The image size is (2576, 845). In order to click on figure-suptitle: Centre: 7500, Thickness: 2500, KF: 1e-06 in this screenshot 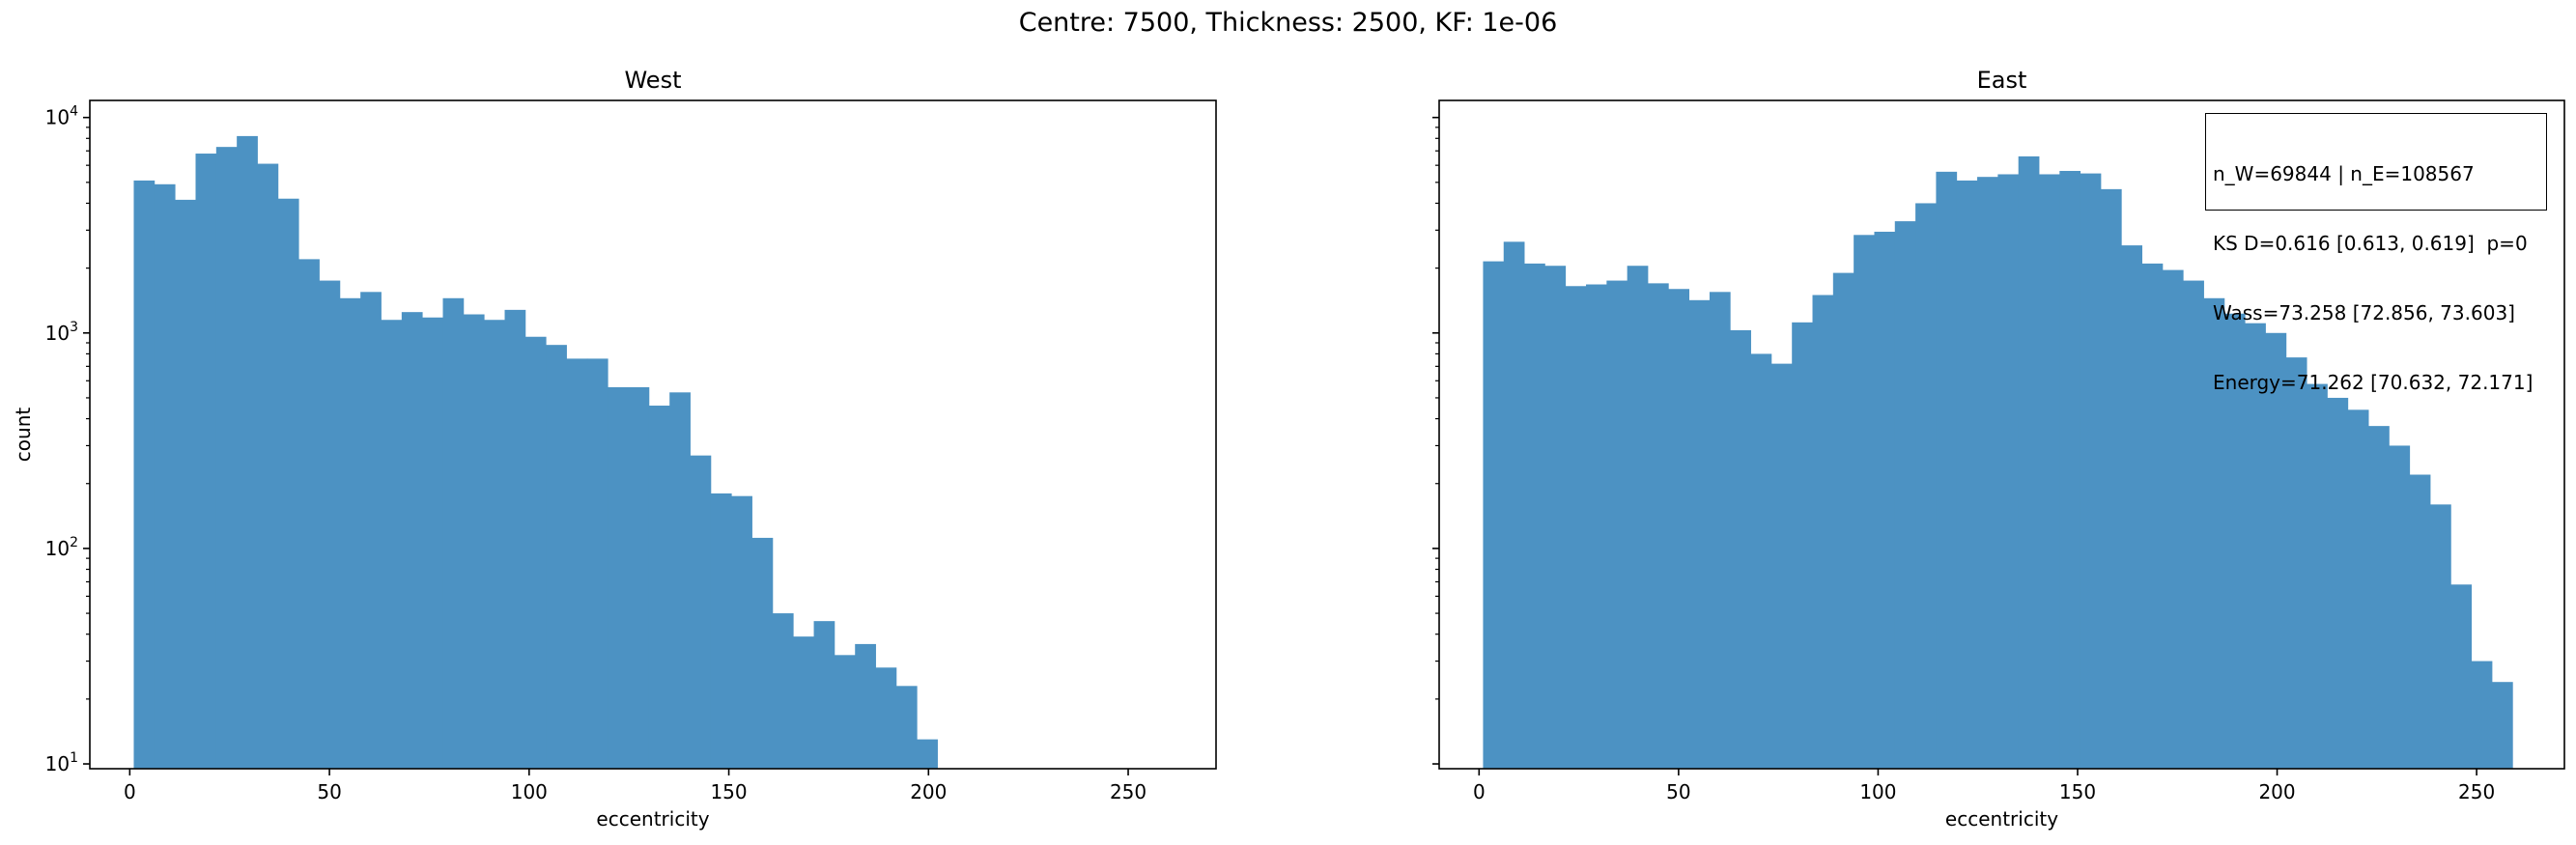, I will do `click(1288, 23)`.